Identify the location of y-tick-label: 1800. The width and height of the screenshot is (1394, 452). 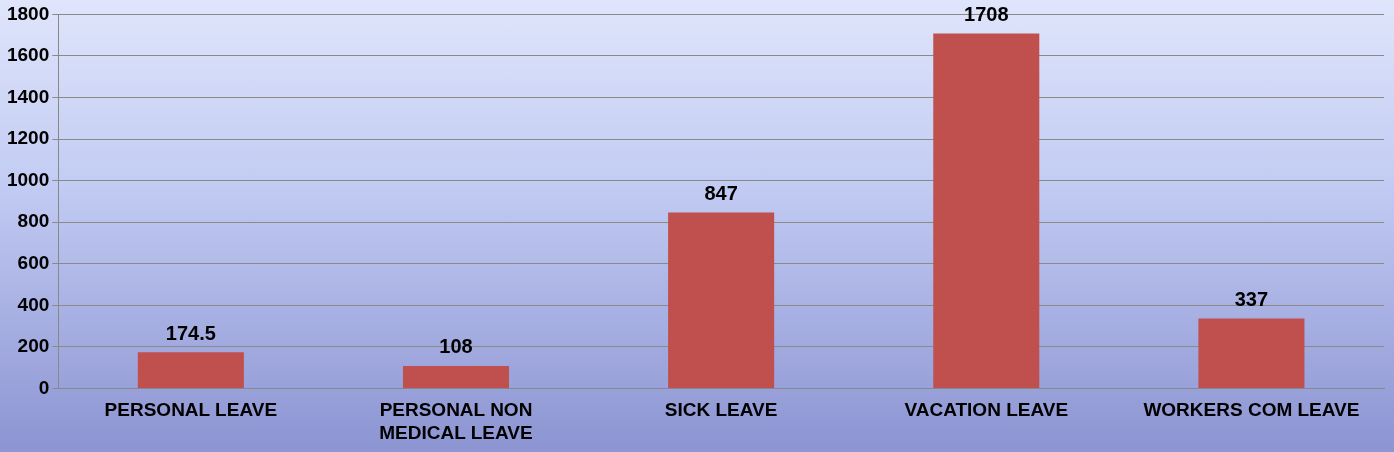
(28, 13).